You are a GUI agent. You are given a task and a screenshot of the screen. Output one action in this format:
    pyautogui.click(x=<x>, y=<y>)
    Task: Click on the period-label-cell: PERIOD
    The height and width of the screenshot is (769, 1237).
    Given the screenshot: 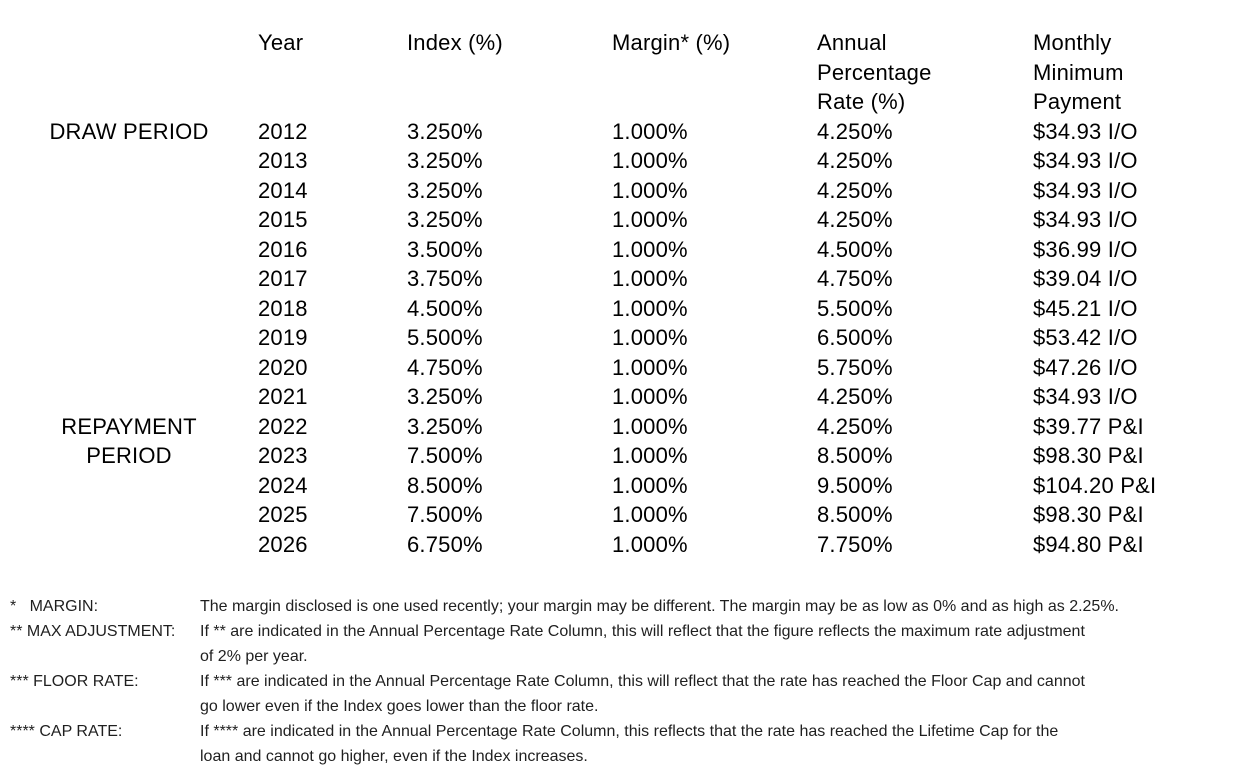 What is the action you would take?
    pyautogui.click(x=129, y=455)
    